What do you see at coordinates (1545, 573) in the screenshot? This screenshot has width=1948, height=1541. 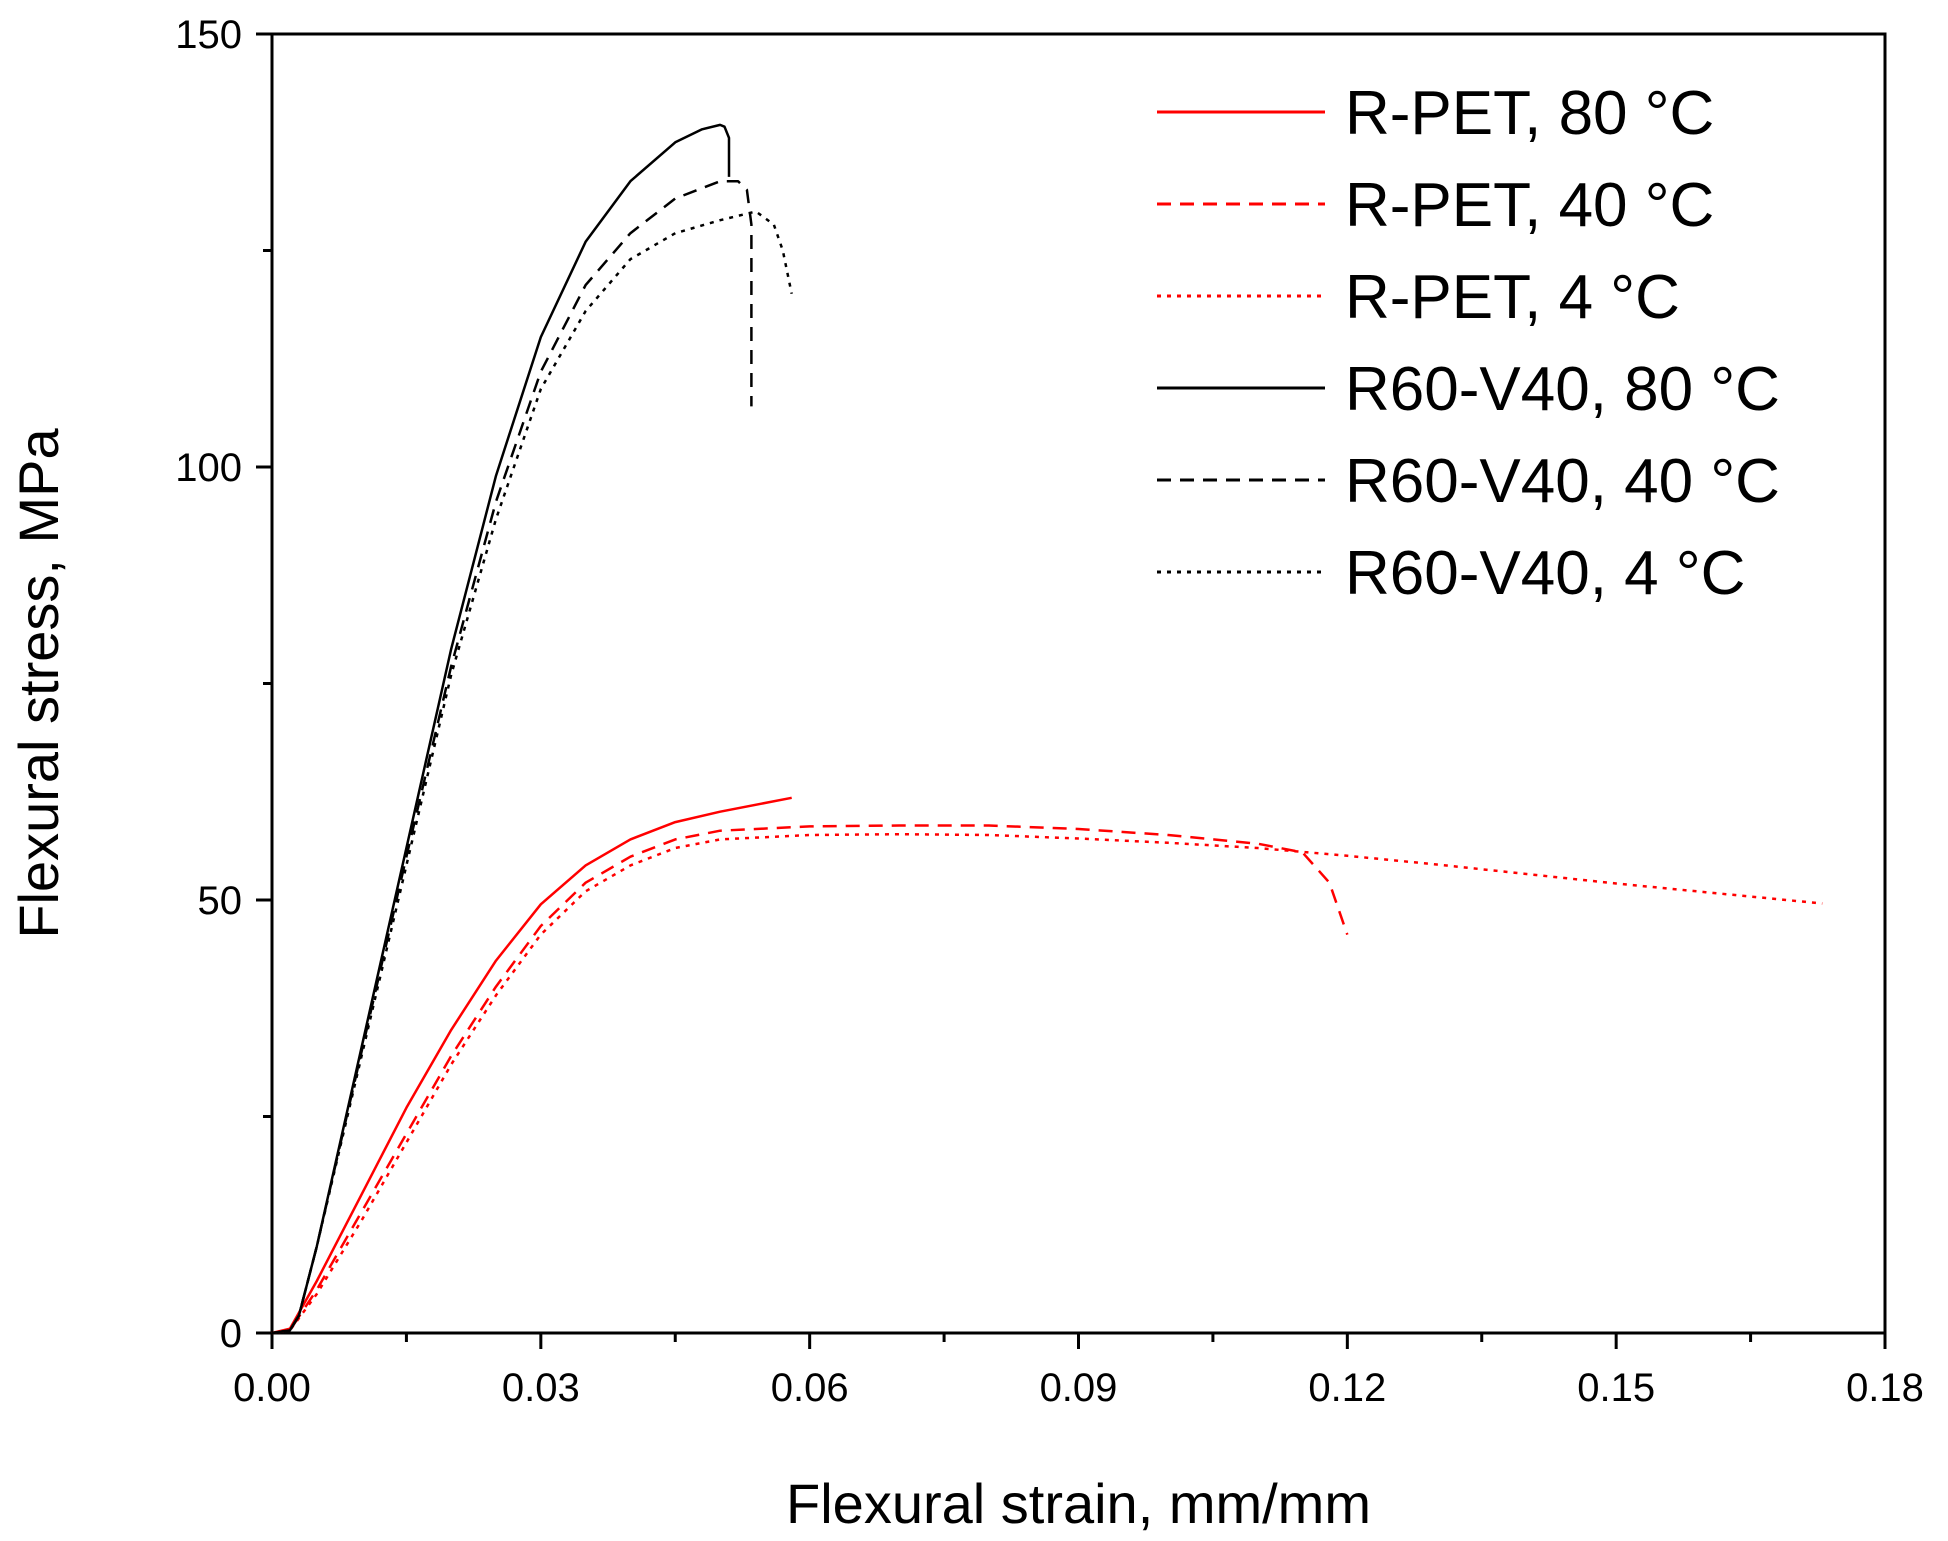 I see `legend-label: R60-V40, 4 °C` at bounding box center [1545, 573].